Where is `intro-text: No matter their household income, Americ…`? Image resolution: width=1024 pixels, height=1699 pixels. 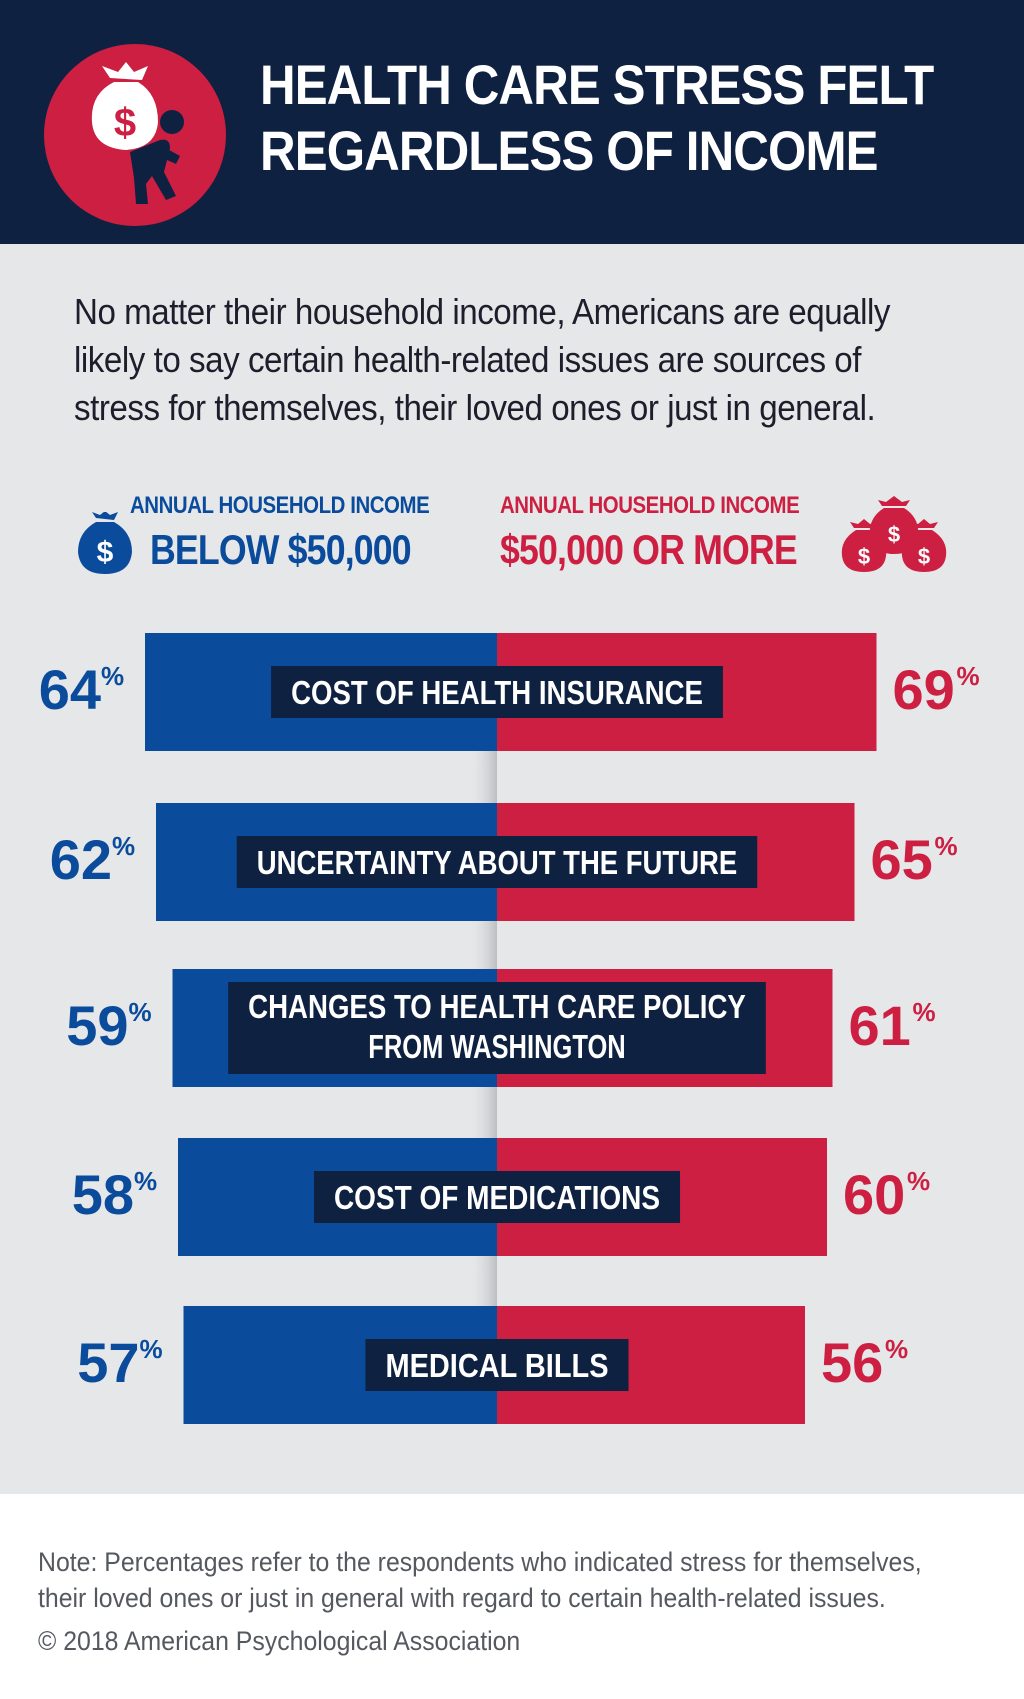
intro-text: No matter their household income, Americ… is located at coordinates (482, 360).